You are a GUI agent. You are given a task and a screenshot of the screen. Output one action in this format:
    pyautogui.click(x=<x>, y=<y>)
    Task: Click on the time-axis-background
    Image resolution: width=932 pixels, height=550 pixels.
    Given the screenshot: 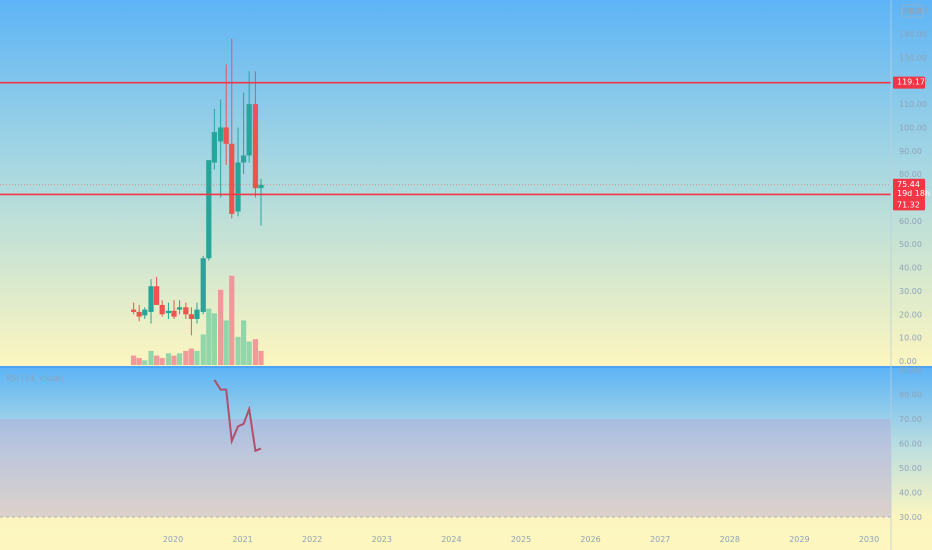 What is the action you would take?
    pyautogui.click(x=466, y=534)
    